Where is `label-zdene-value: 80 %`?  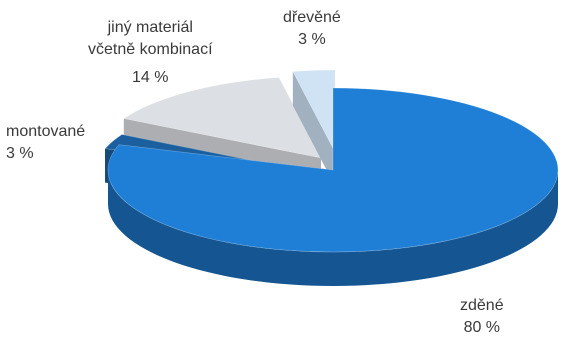
label-zdene-value: 80 % is located at coordinates (482, 327).